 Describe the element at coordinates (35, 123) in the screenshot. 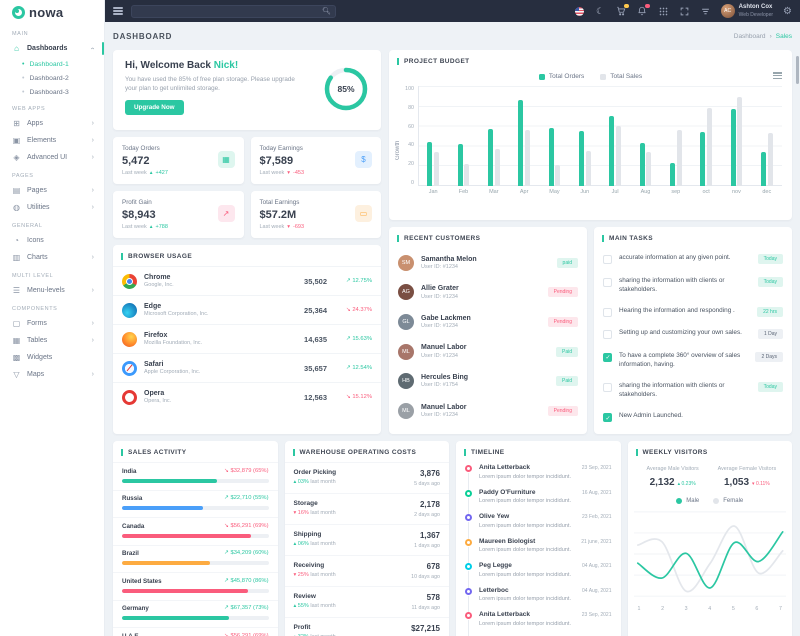

I see `sidebar-item-label: Apps` at that location.